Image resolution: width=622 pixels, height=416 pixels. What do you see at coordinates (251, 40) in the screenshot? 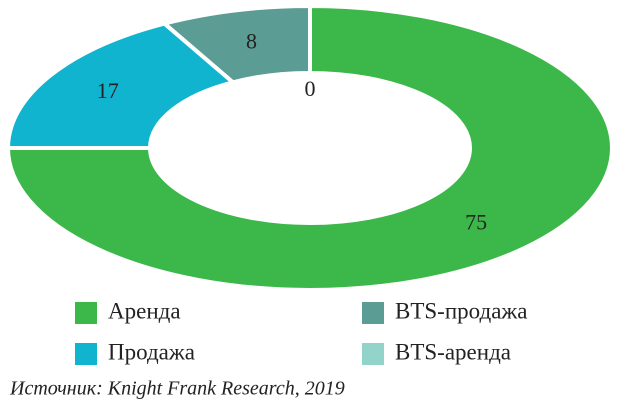
I see `value-label: 8` at bounding box center [251, 40].